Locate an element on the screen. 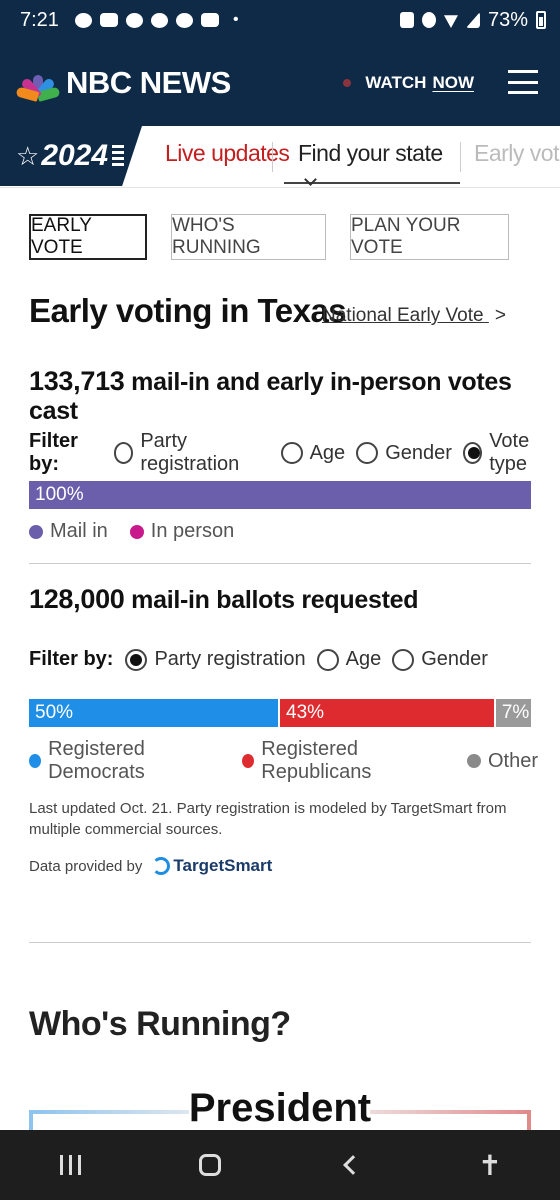 The height and width of the screenshot is (1200, 560). nbc-news-logo: NBC NEWS is located at coordinates (148, 82).